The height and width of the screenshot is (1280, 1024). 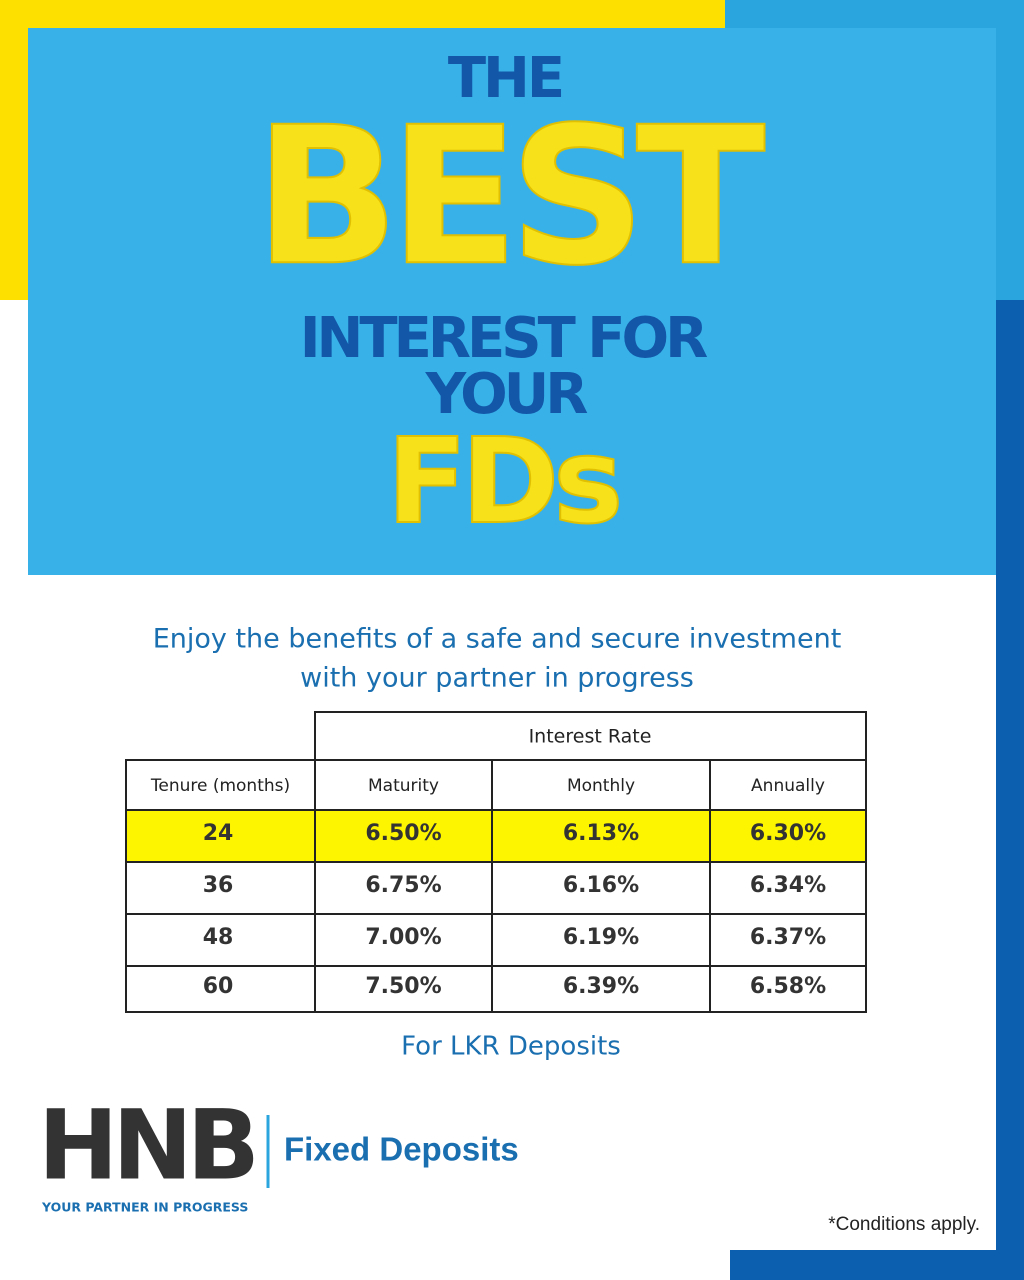 I want to click on cell-text: 6.16%, so click(x=601, y=885).